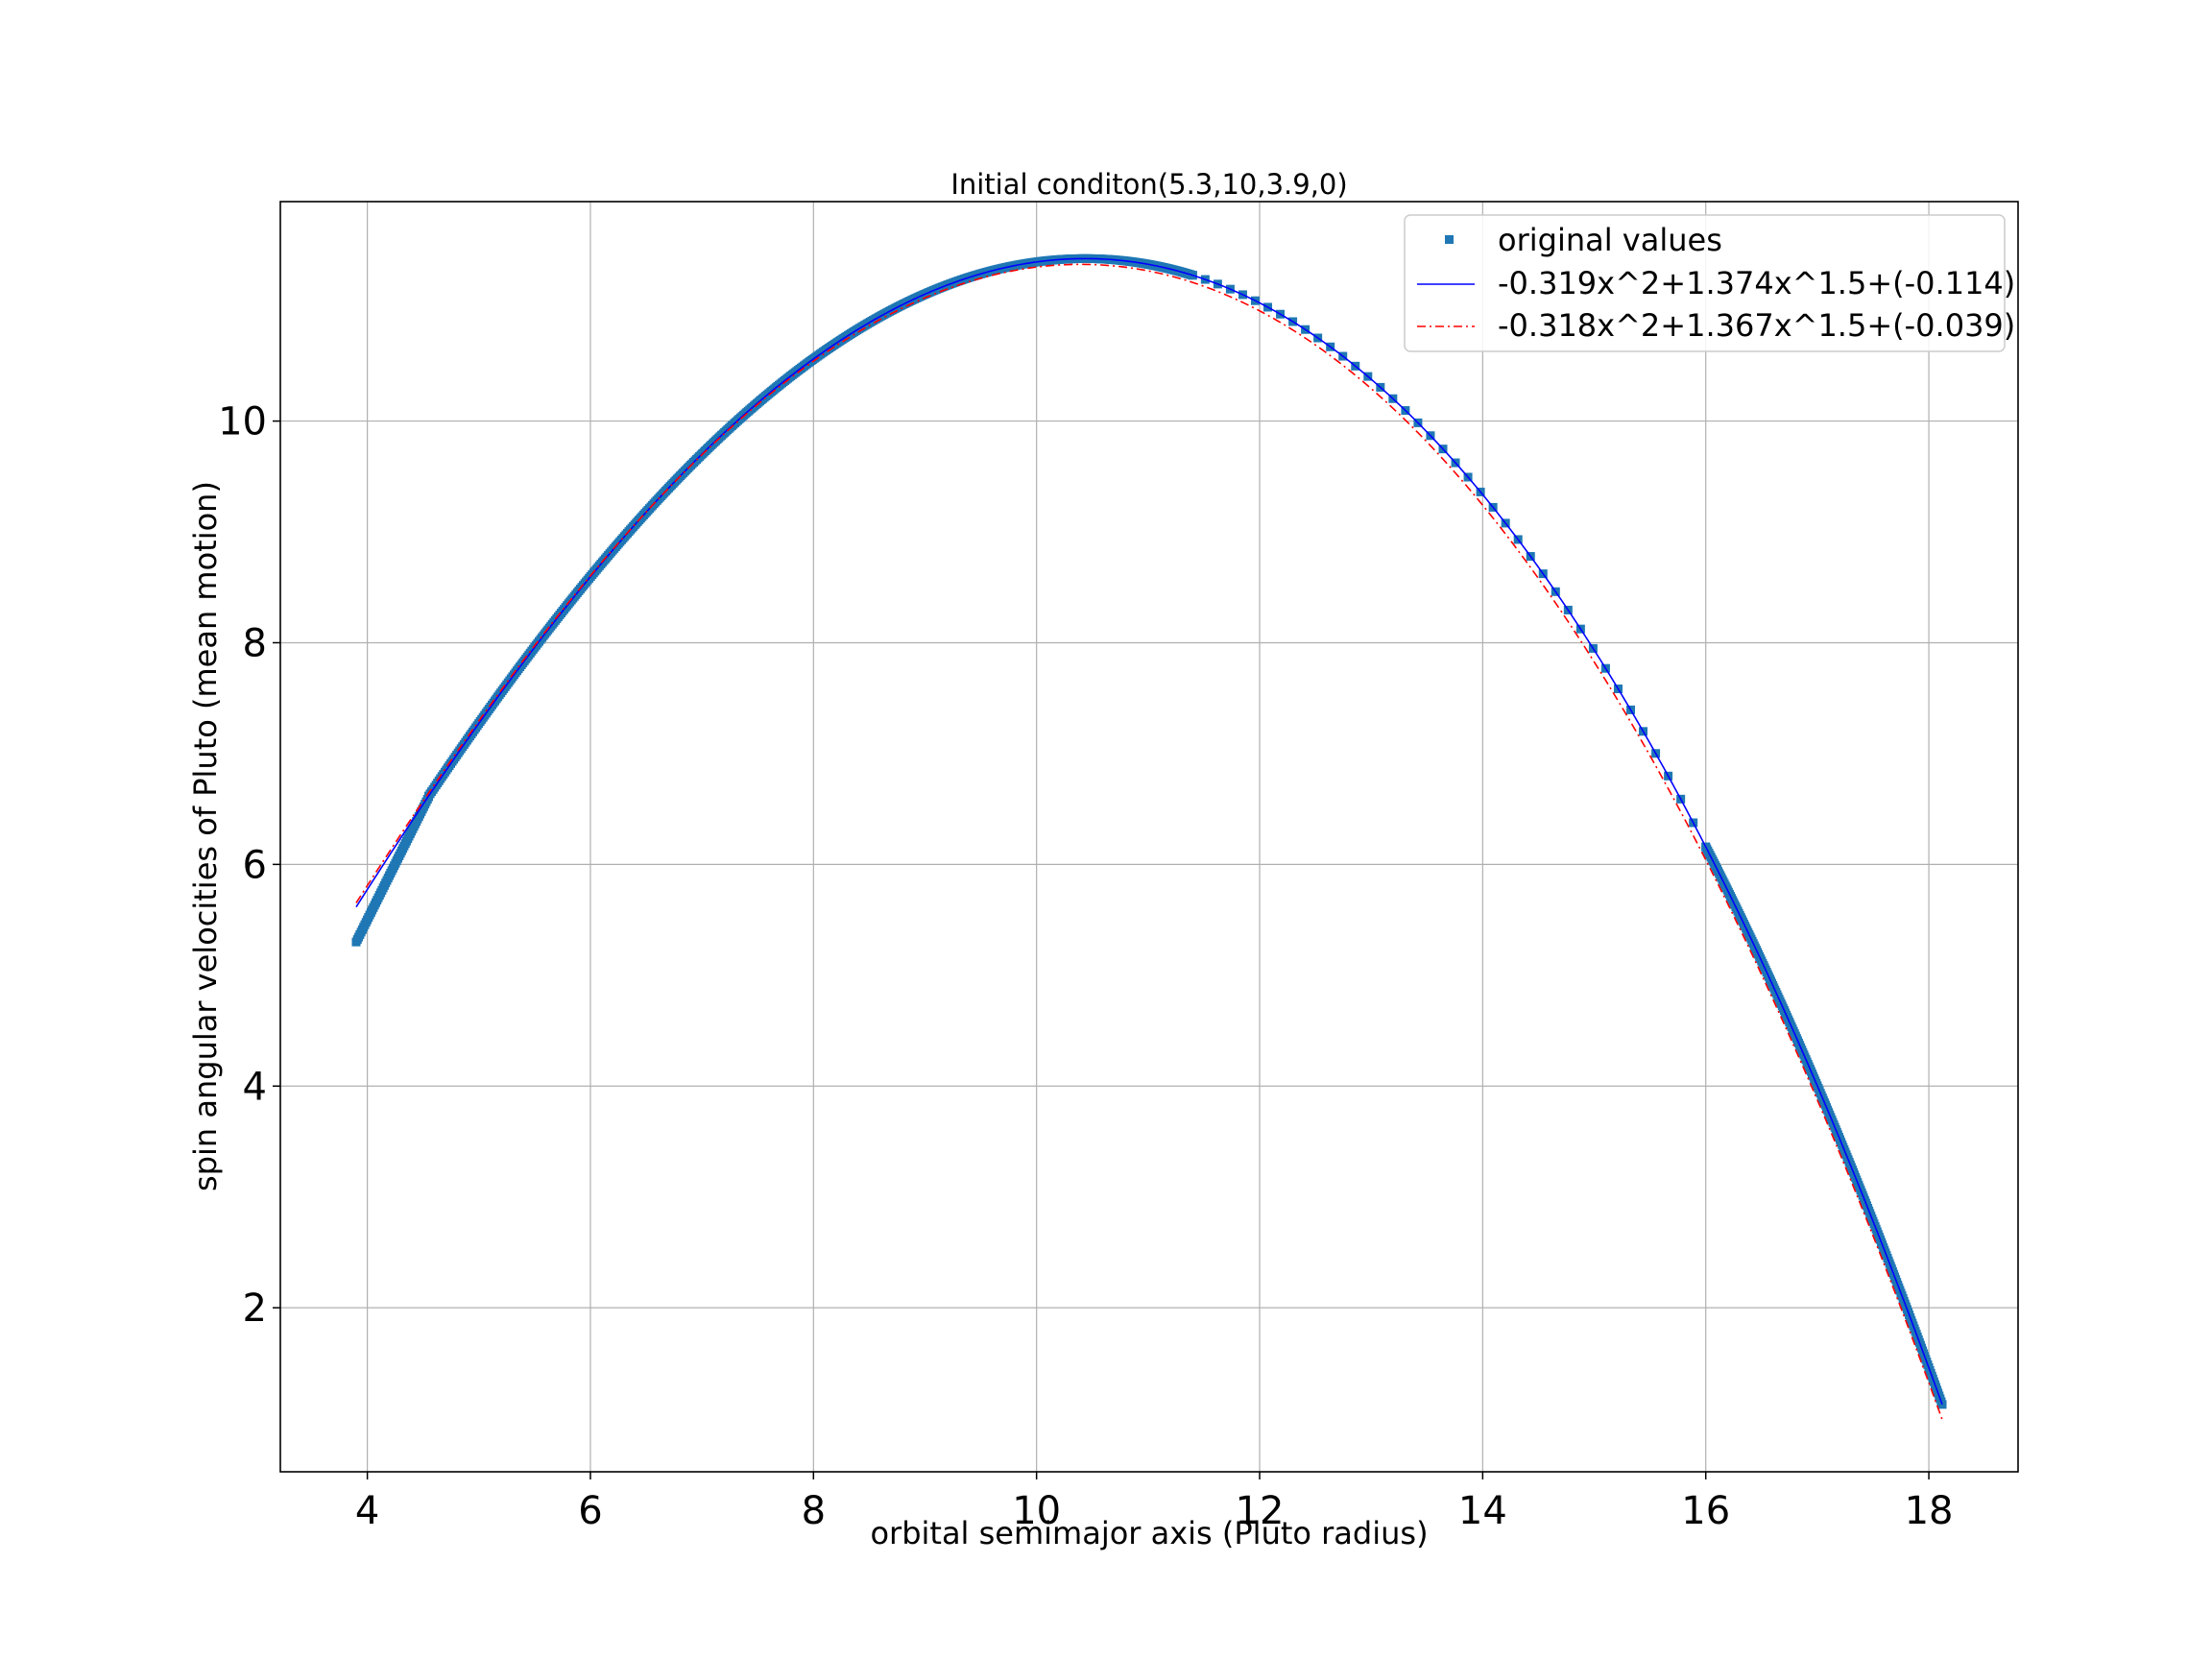  Describe the element at coordinates (1942, 1404) in the screenshot. I see `data-point` at that location.